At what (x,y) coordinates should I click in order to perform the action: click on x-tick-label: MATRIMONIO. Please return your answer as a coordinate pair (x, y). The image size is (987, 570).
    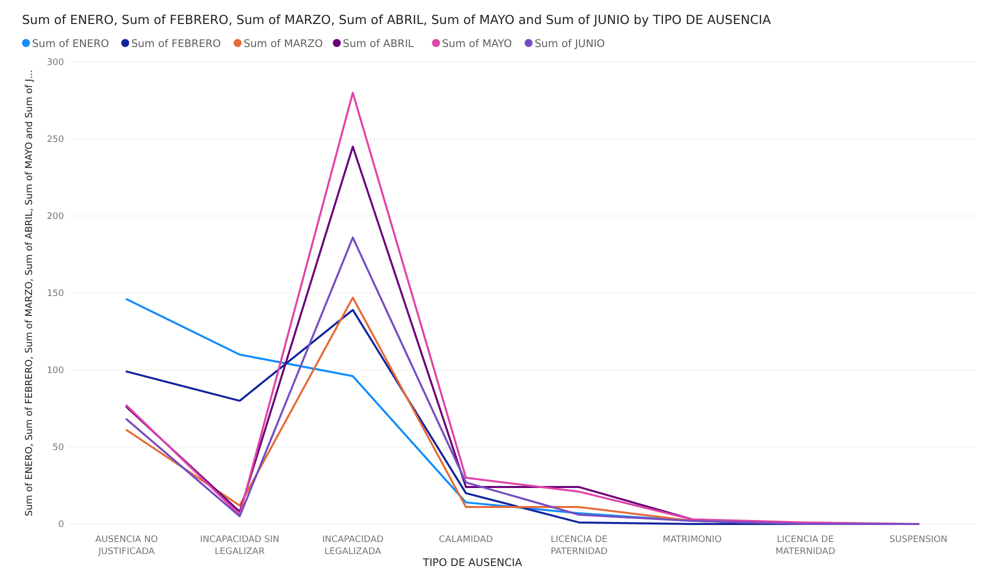
    Looking at the image, I should click on (692, 540).